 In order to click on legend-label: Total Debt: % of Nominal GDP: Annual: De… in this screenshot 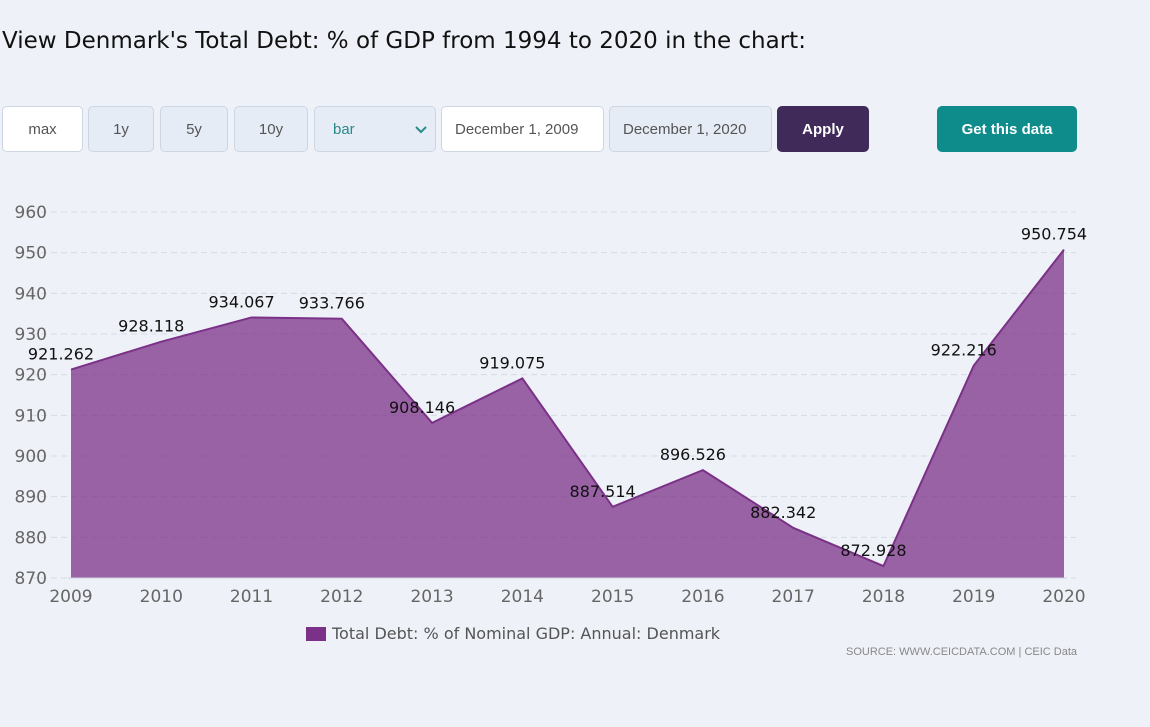, I will do `click(526, 633)`.